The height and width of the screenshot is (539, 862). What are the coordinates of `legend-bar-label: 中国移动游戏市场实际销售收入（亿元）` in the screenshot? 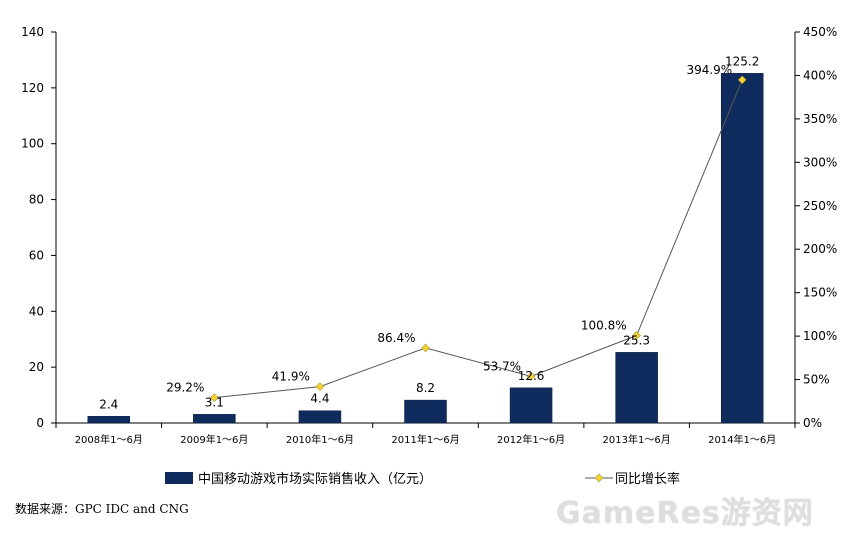 It's located at (315, 479).